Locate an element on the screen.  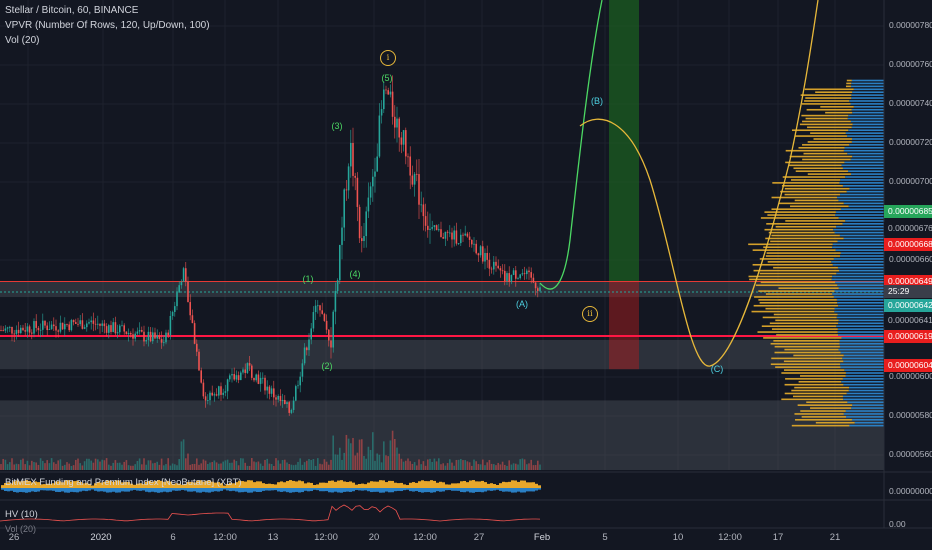
volume-legend: Vol (20) is located at coordinates (22, 40).